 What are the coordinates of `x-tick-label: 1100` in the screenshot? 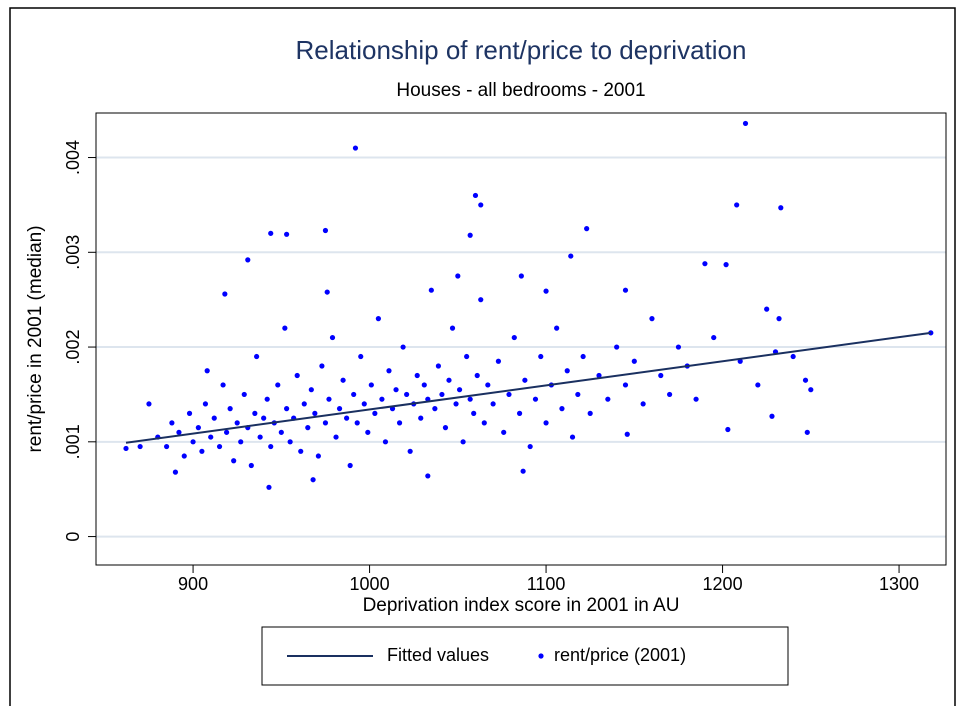 It's located at (546, 584).